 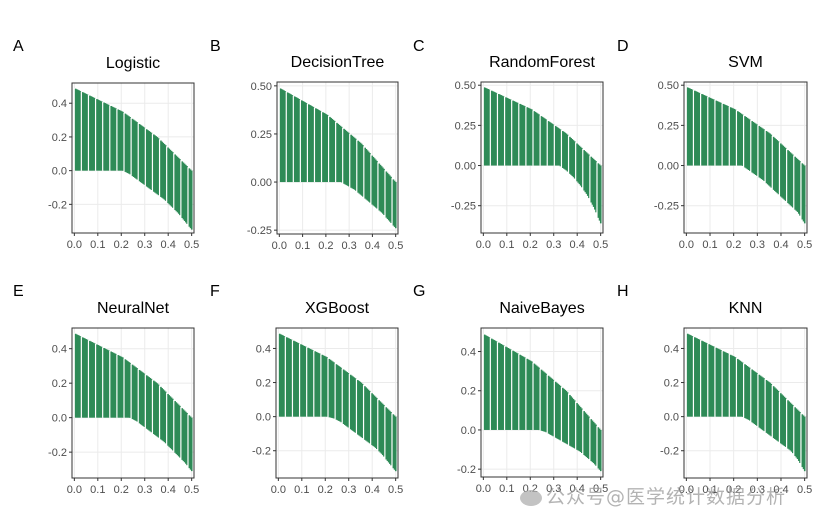 What do you see at coordinates (133, 308) in the screenshot?
I see `panel-title: NeuralNet` at bounding box center [133, 308].